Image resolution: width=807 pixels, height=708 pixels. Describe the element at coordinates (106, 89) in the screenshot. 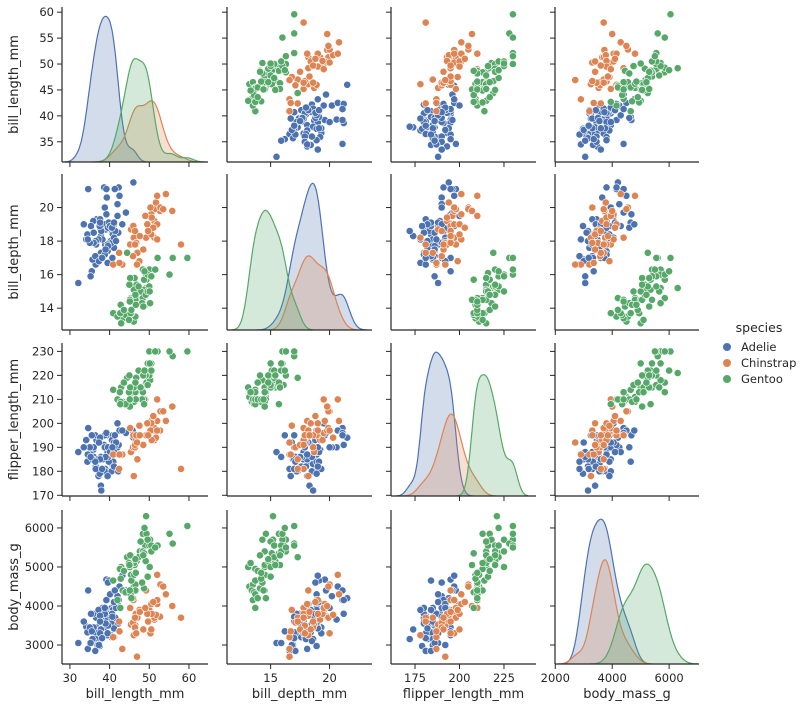

I see `kde-line-adelie` at that location.